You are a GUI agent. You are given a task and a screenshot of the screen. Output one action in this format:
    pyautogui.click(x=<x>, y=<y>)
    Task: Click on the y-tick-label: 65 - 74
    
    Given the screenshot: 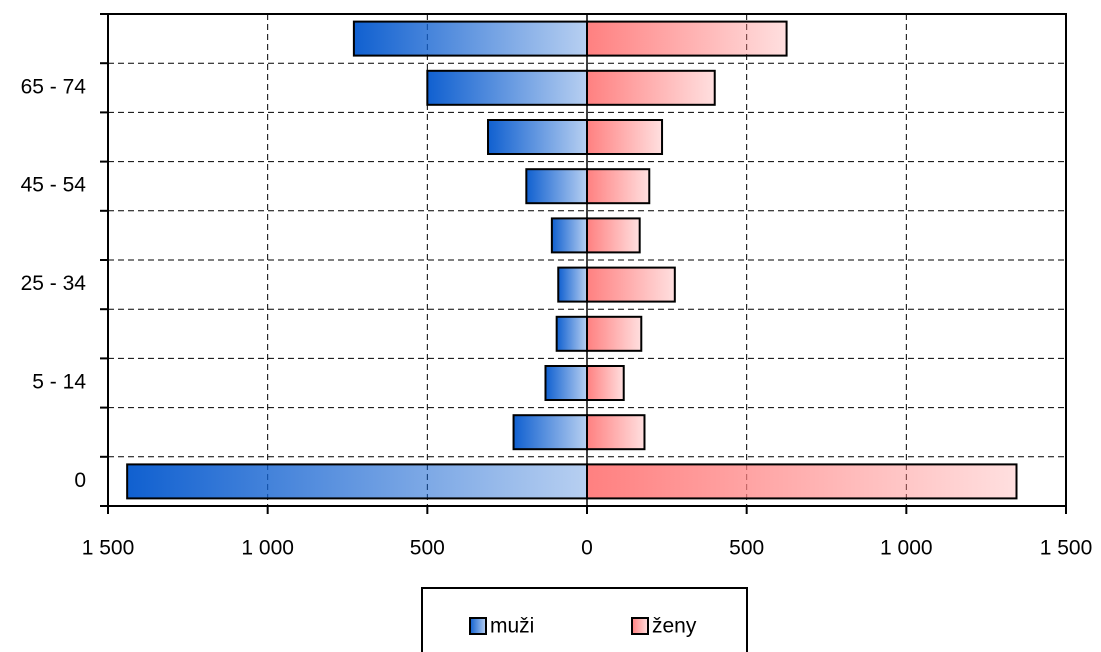 What is the action you would take?
    pyautogui.click(x=54, y=86)
    